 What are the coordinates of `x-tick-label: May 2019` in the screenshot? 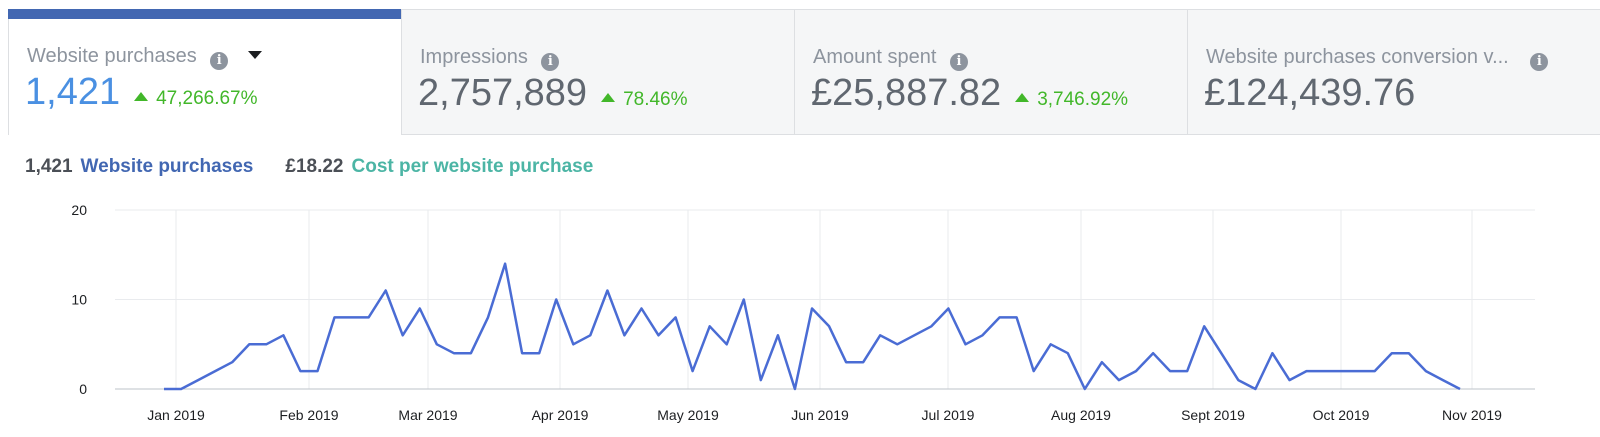 It's located at (688, 415).